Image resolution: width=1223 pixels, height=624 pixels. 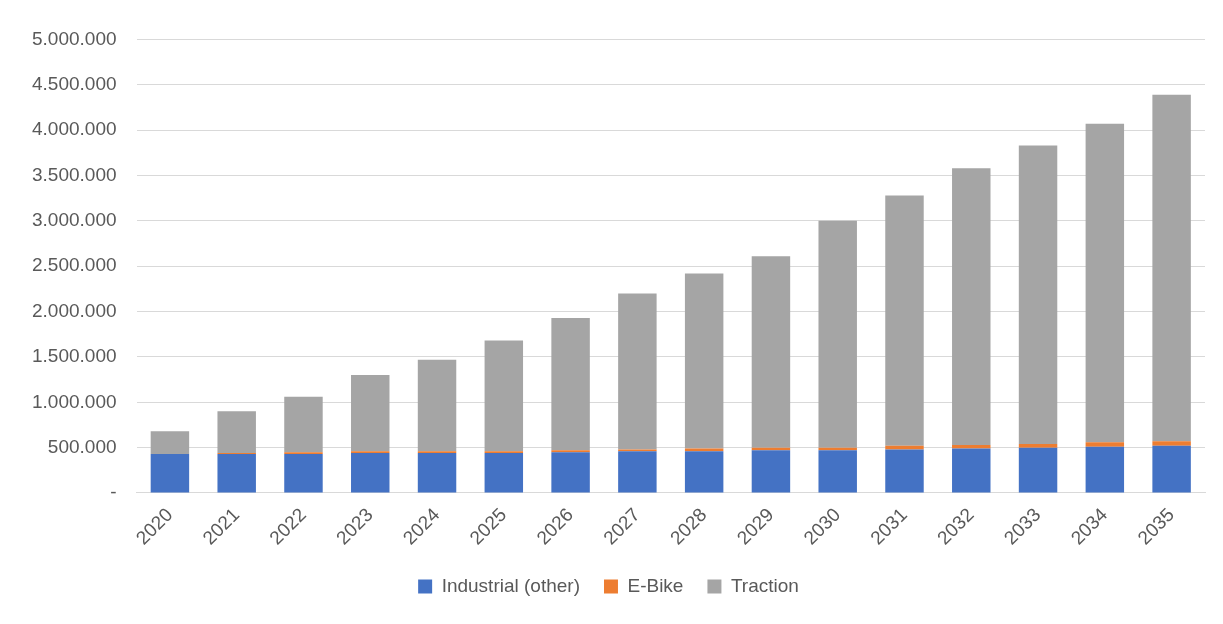 What do you see at coordinates (113, 492) in the screenshot?
I see `y-tick-label: -` at bounding box center [113, 492].